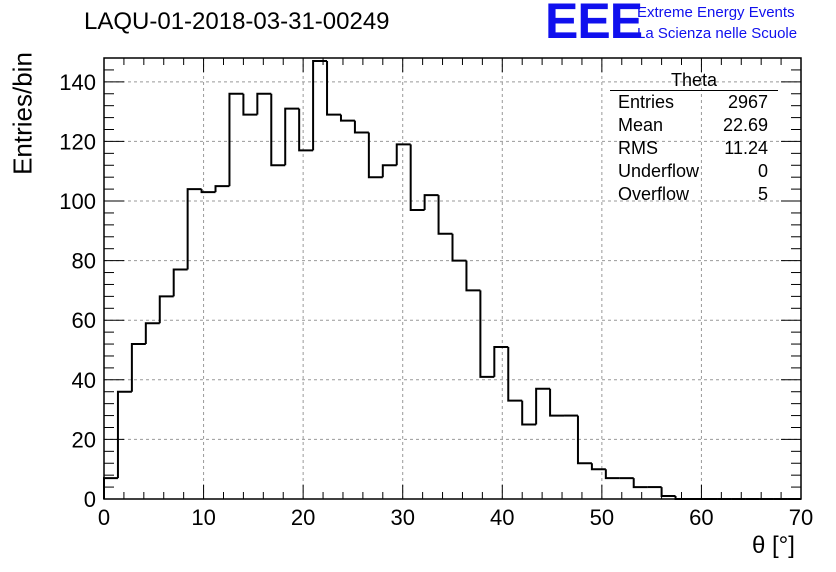  Describe the element at coordinates (694, 125) in the screenshot. I see `stats-row: Mean 22.69` at that location.